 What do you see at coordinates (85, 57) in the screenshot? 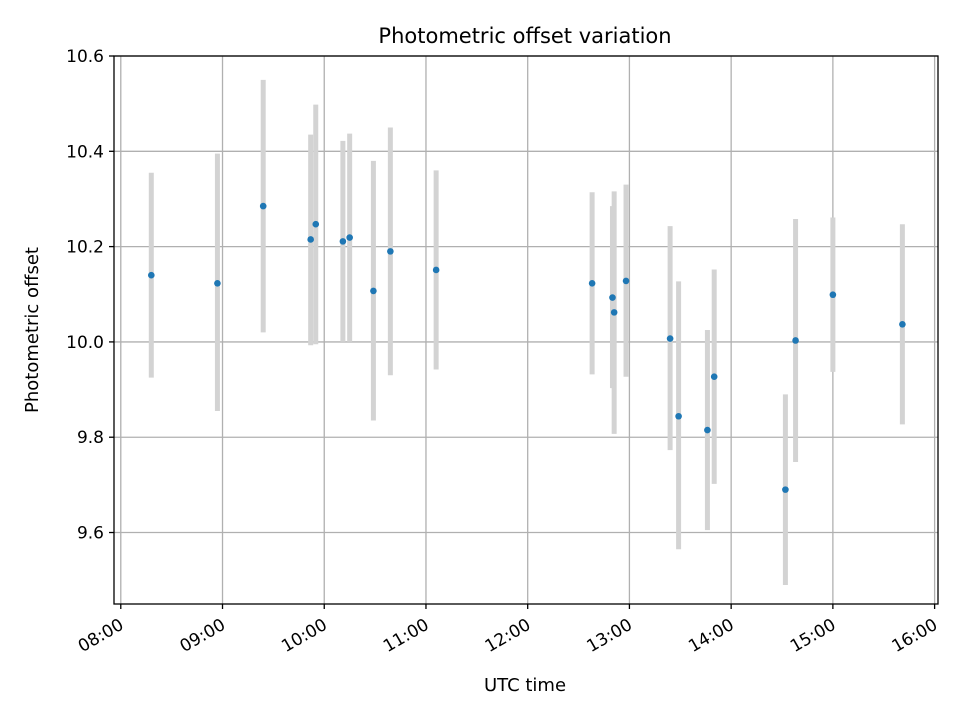
I see `y-tick-label: 10.6` at bounding box center [85, 57].